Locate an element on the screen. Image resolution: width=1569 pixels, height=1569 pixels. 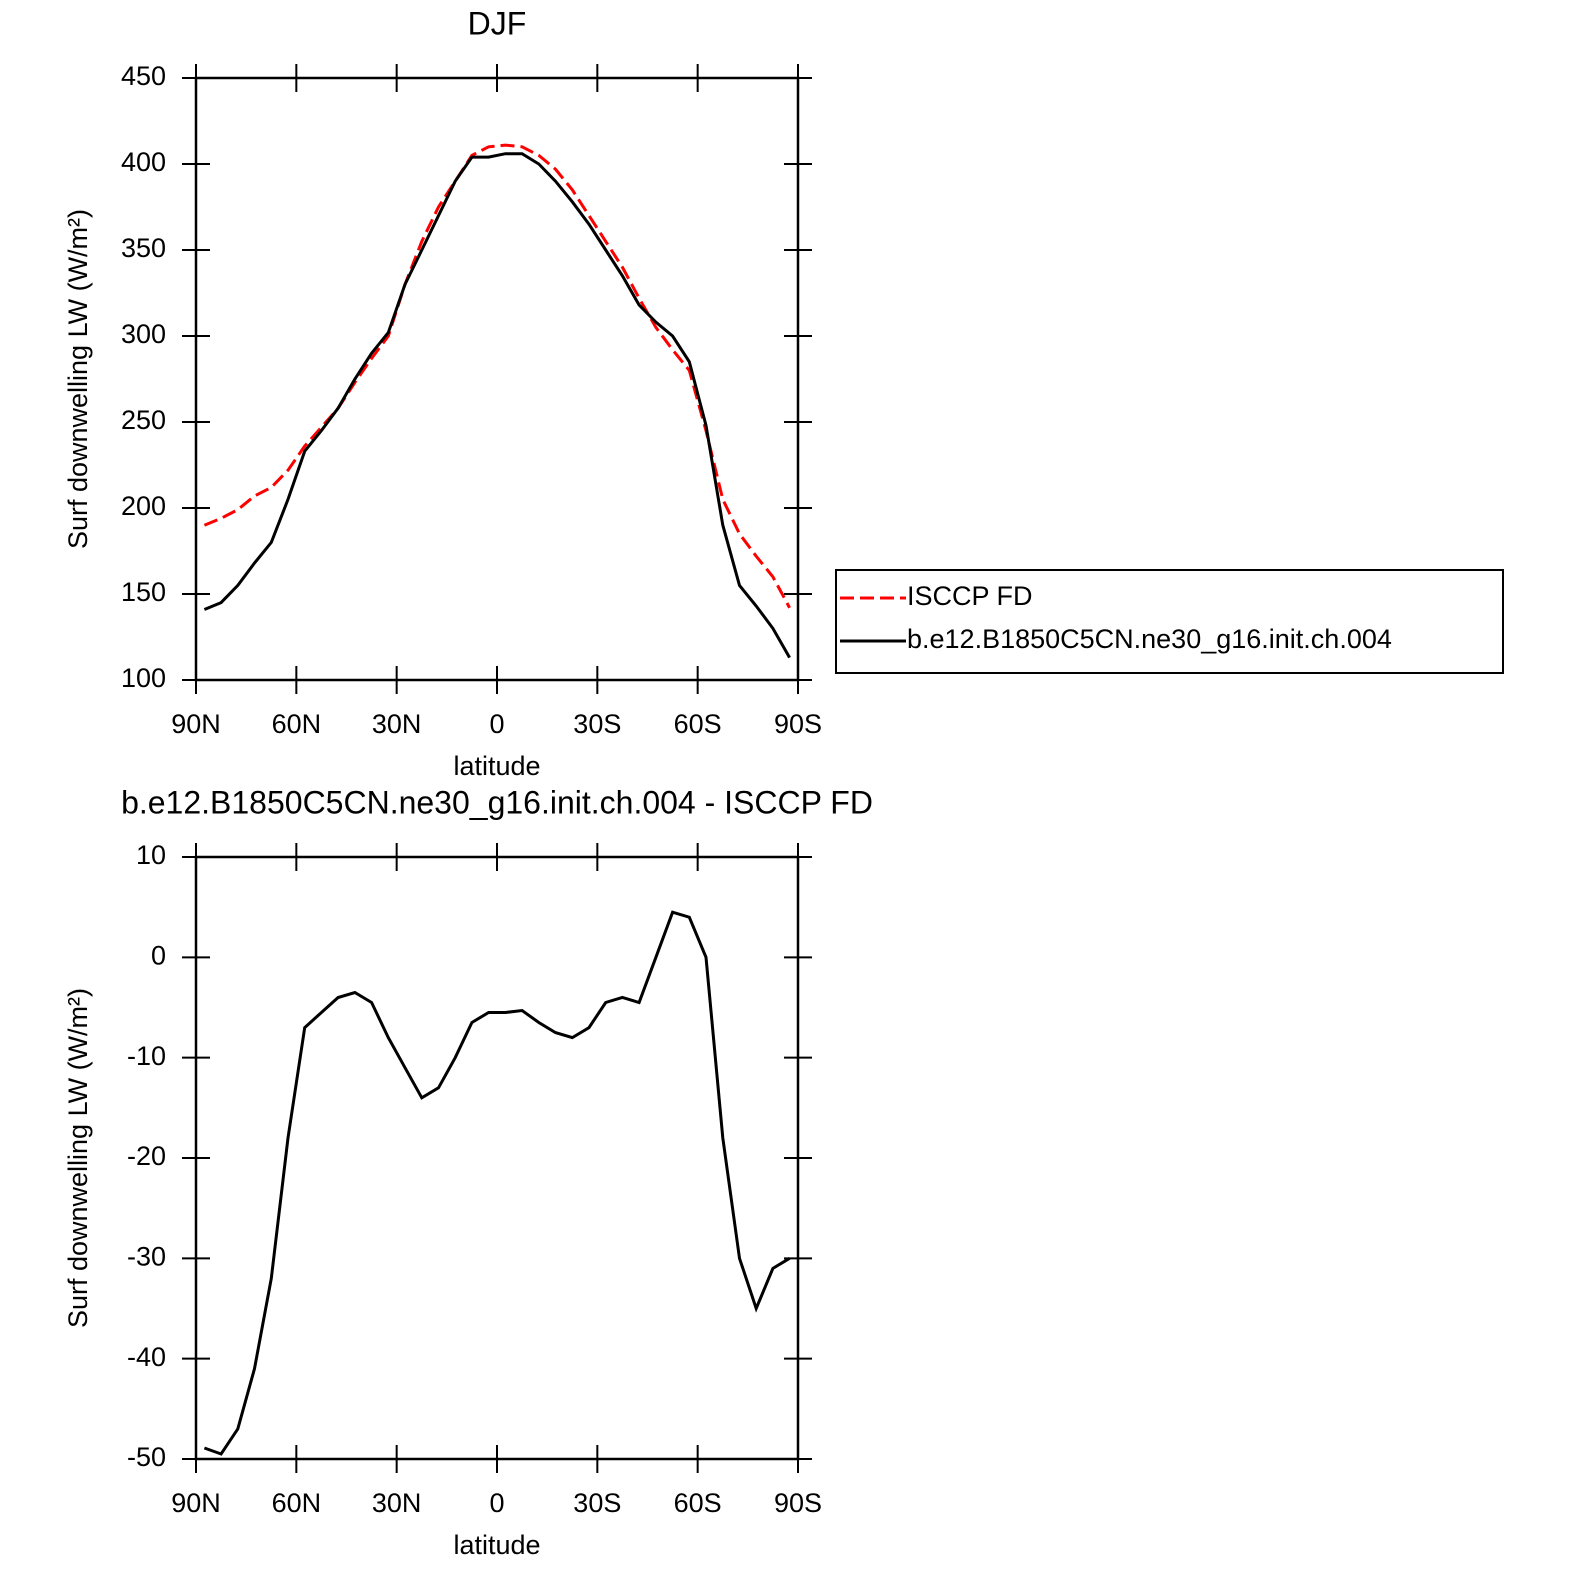
y-tick-label: -20 is located at coordinates (146, 1156).